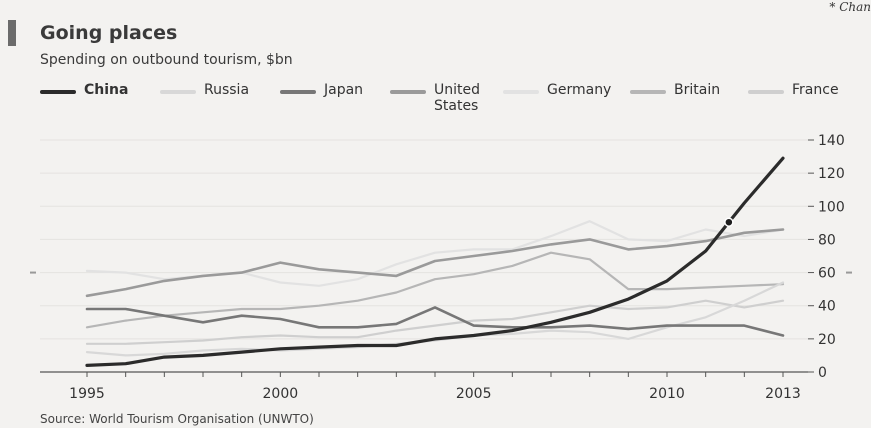 The height and width of the screenshot is (428, 871). I want to click on legend-item-united-states: United States, so click(442, 98).